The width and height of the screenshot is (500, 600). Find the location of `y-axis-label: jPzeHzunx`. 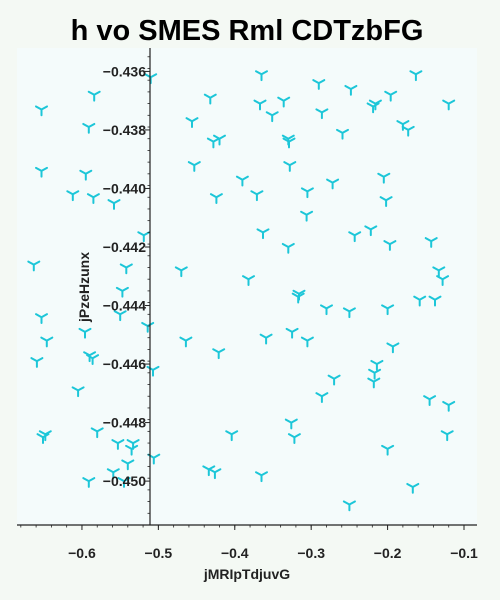

y-axis-label: jPzeHzunx is located at coordinates (84, 287).